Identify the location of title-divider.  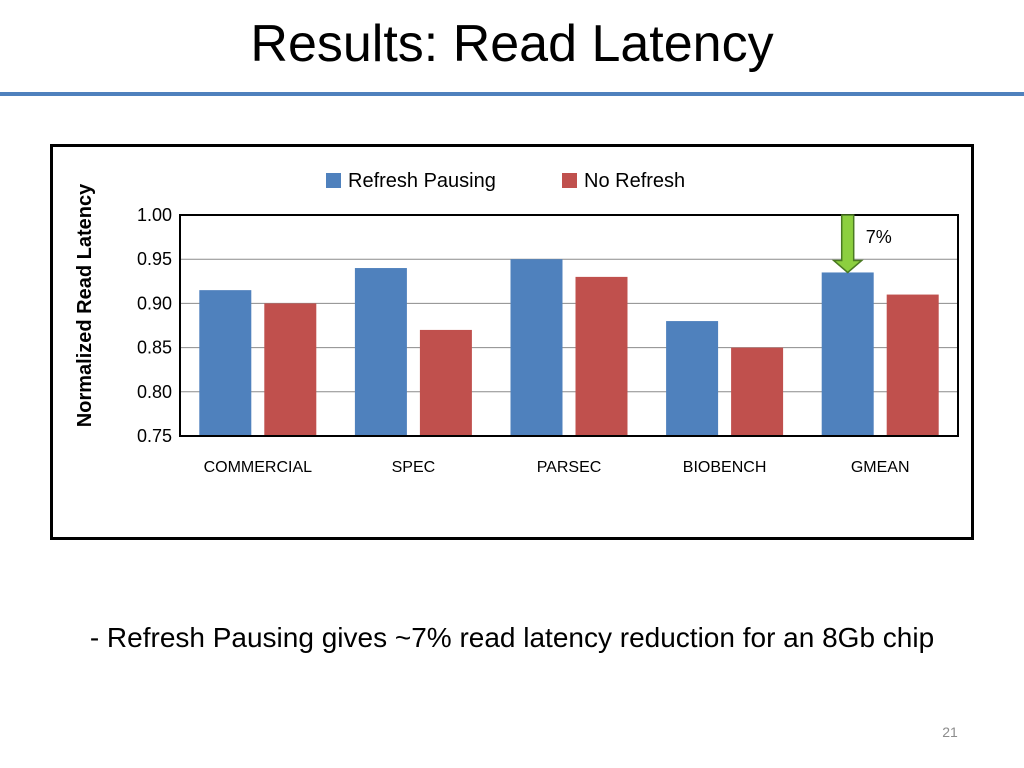
(512, 94).